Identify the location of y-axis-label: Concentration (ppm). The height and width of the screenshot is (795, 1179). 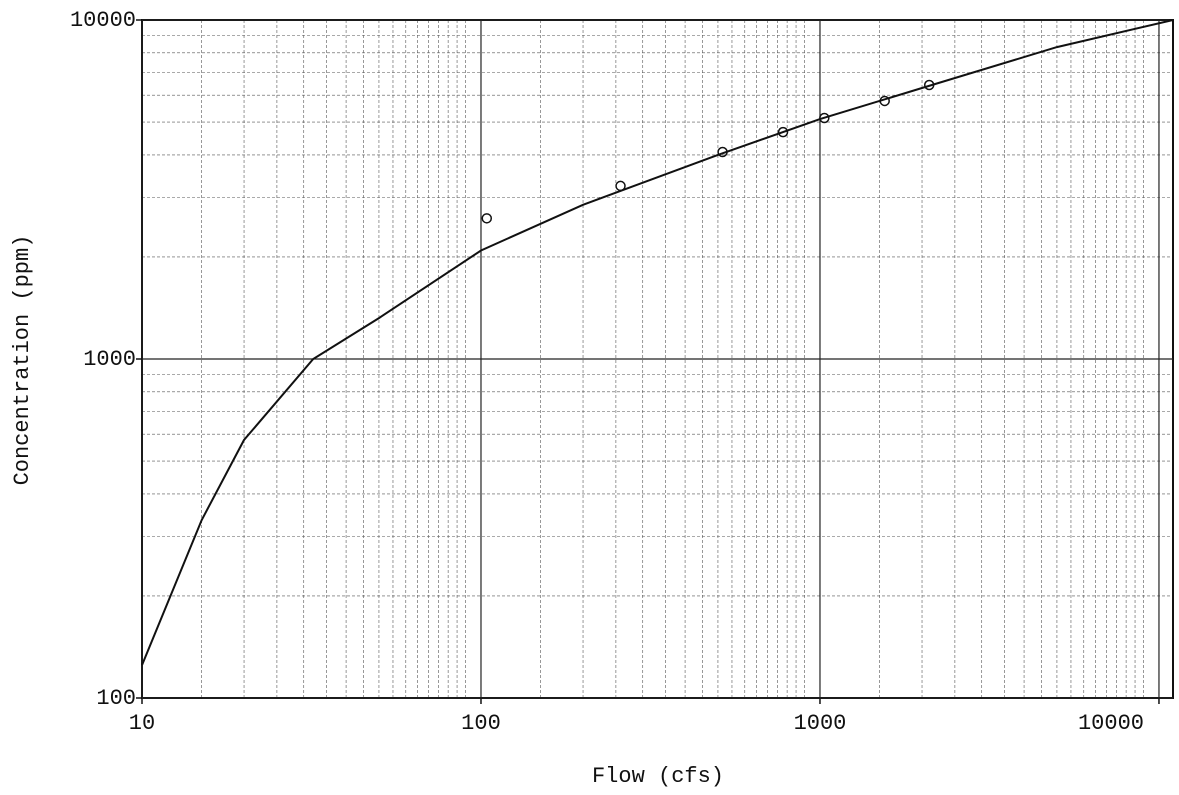
(22, 360).